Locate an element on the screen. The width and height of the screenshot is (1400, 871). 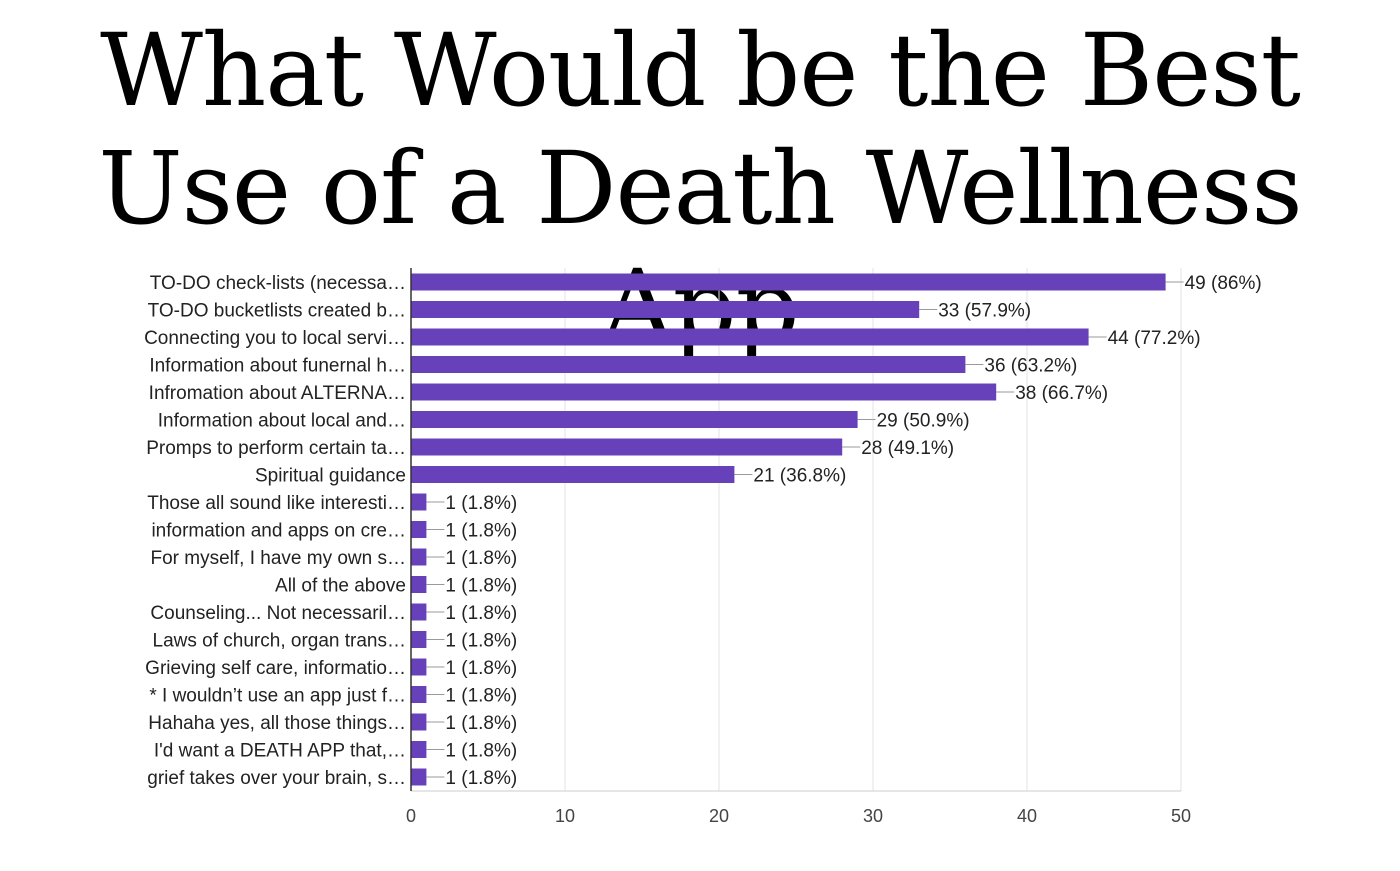
x-tick-label: 50 is located at coordinates (1181, 816).